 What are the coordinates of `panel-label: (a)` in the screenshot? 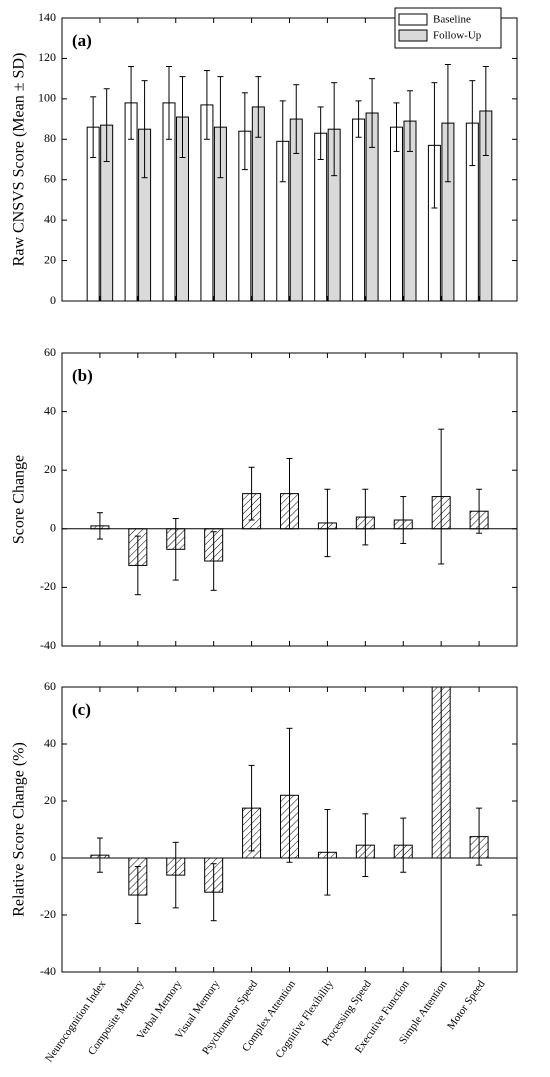 It's located at (82, 40).